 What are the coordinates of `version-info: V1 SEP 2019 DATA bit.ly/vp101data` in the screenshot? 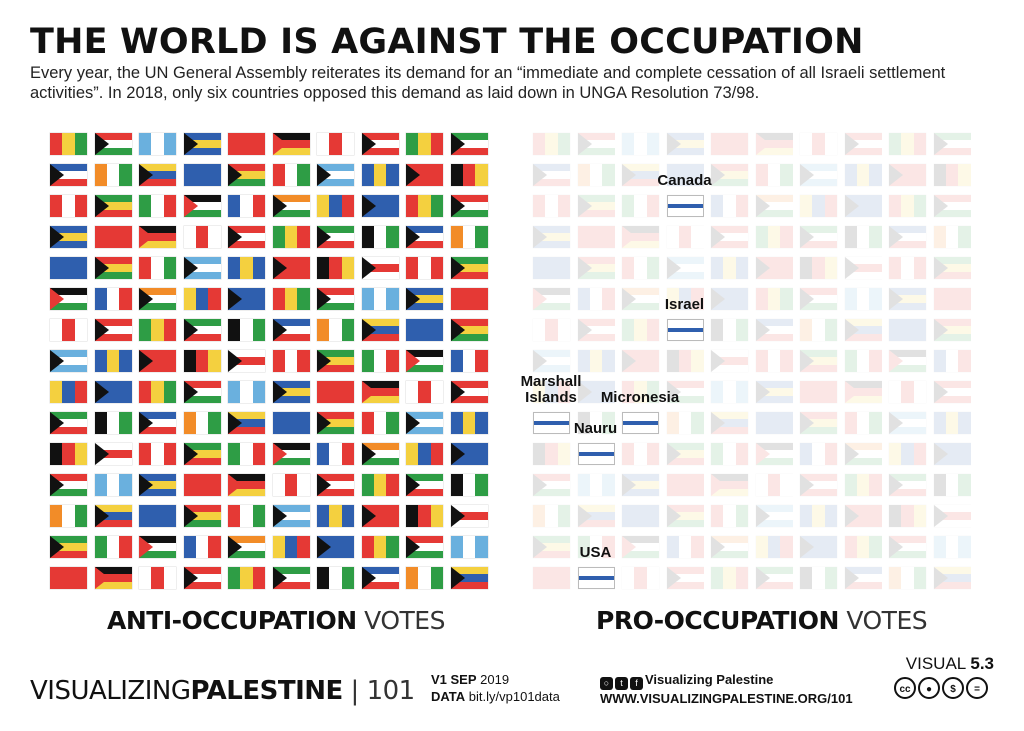 It's located at (495, 688).